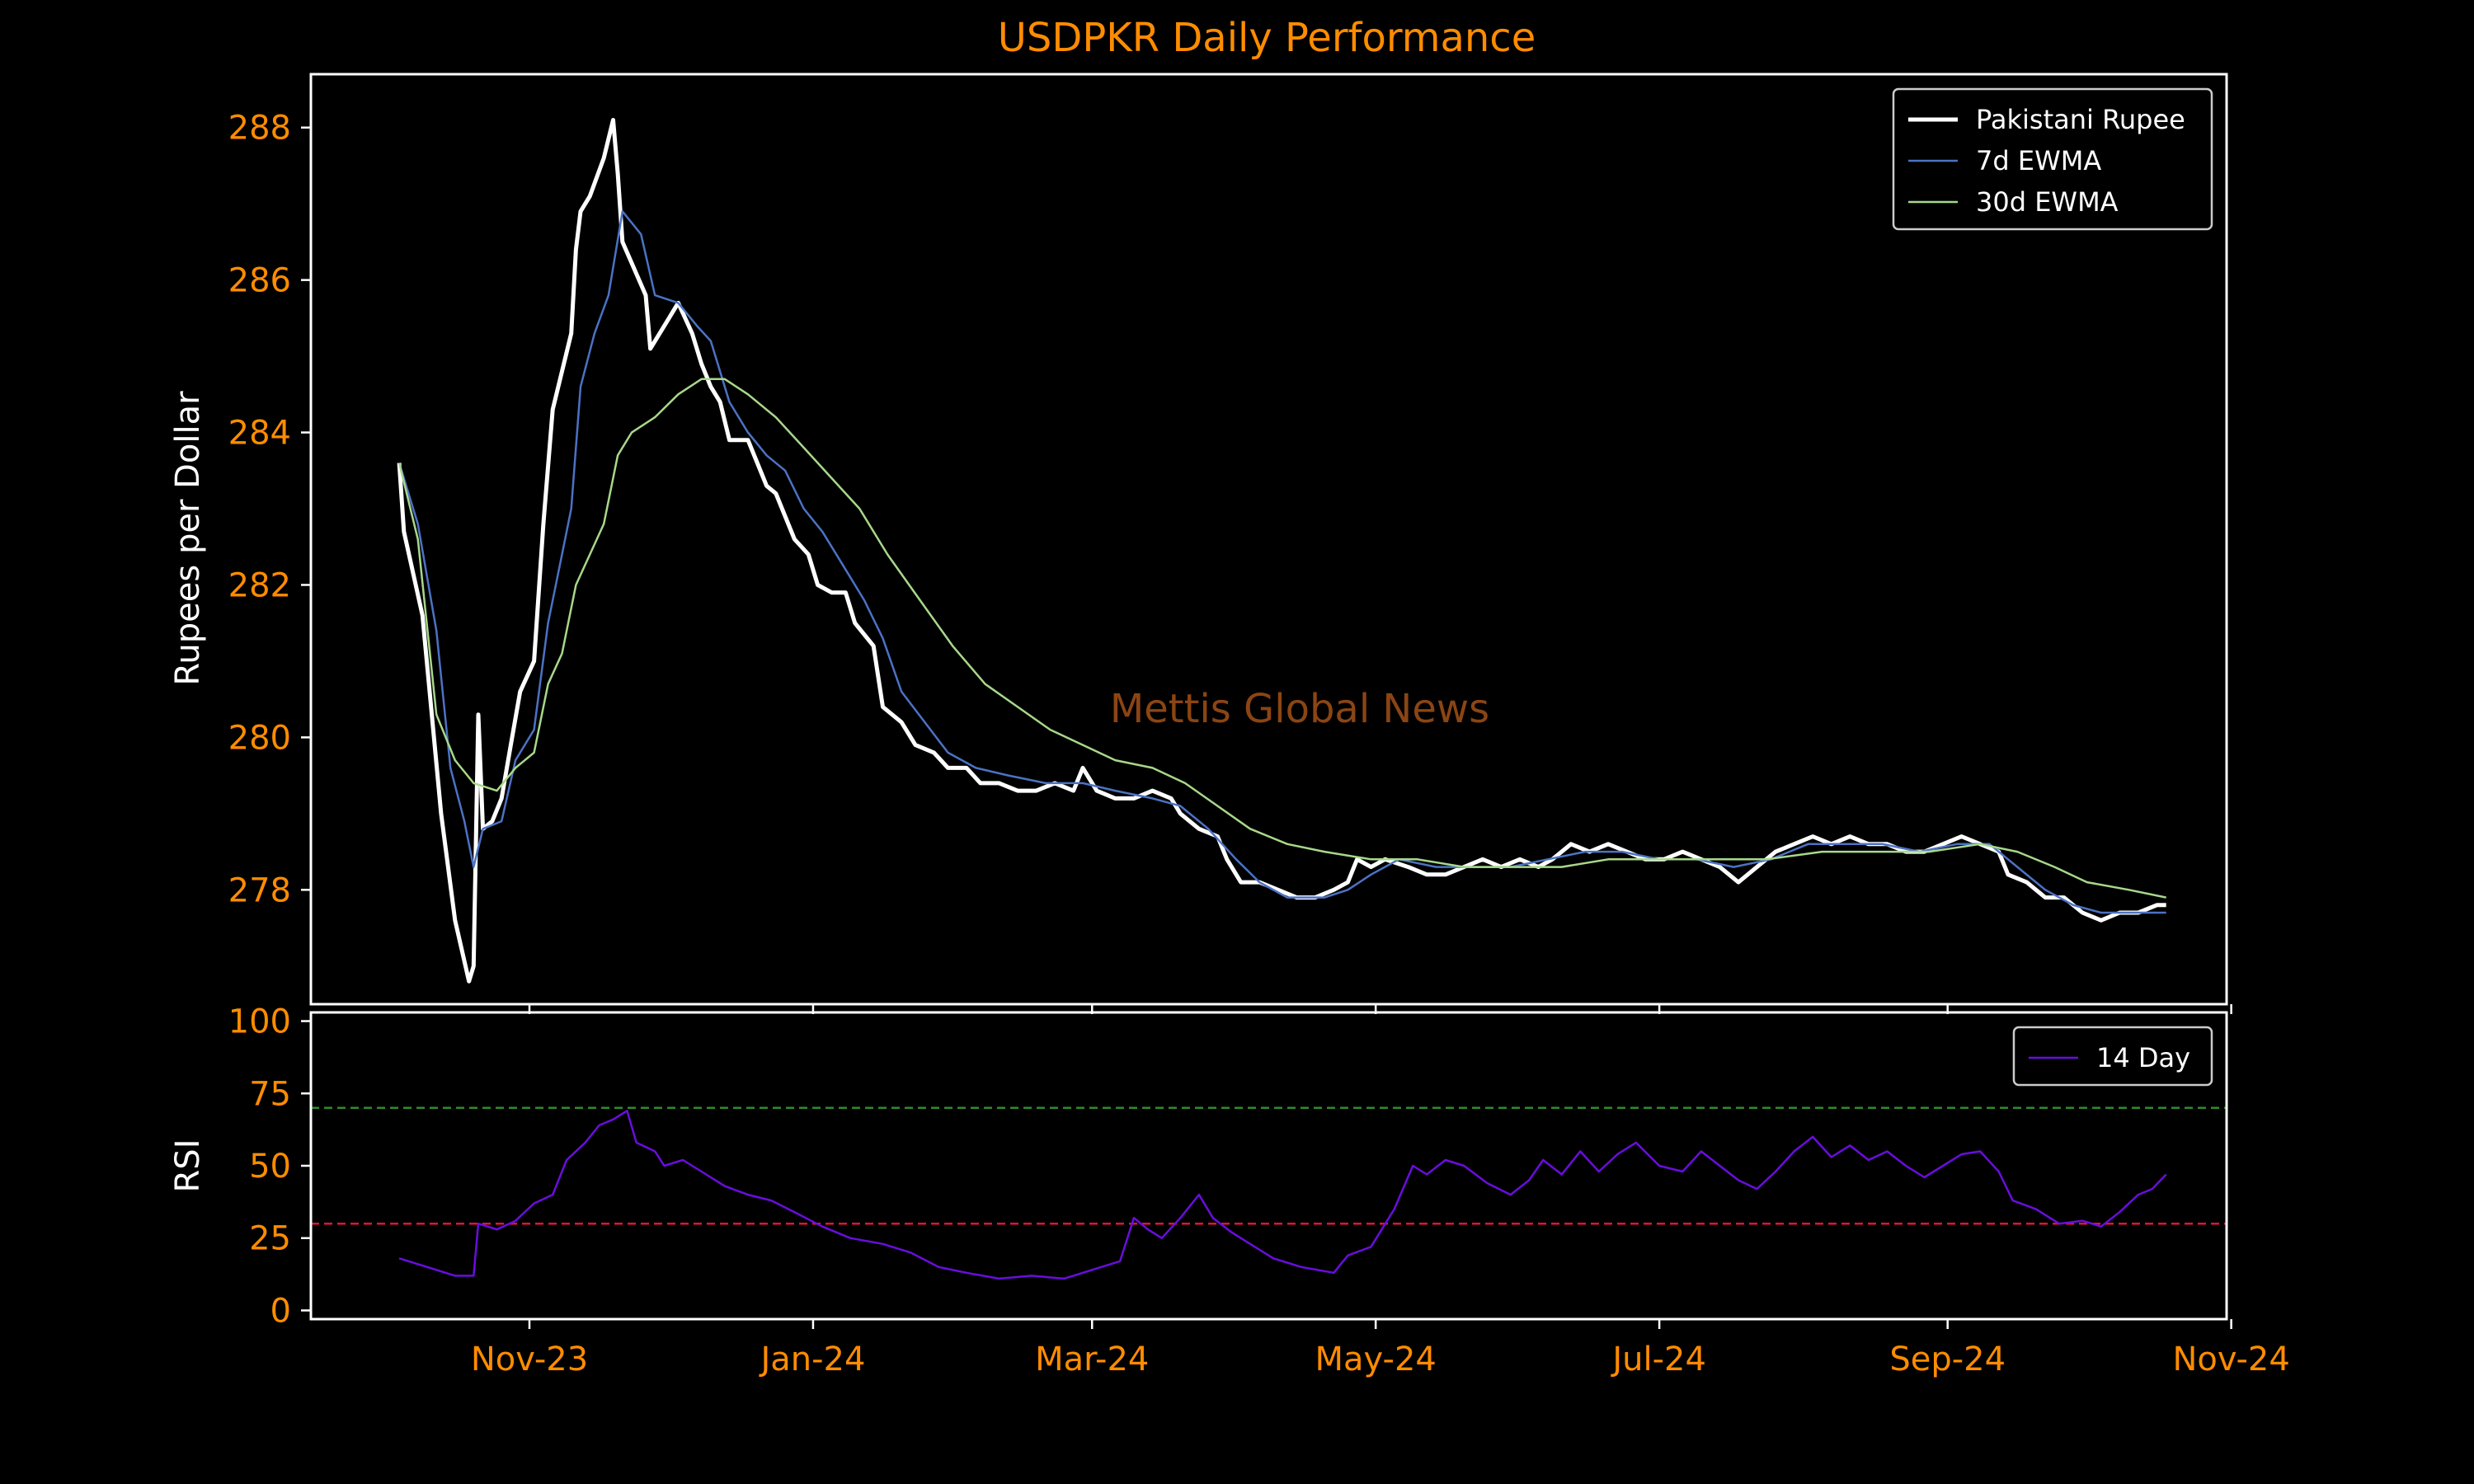 Image resolution: width=2474 pixels, height=1484 pixels. I want to click on price-legend: Pakistani Rupee 7d EWMA 30d EWMA, so click(2052, 159).